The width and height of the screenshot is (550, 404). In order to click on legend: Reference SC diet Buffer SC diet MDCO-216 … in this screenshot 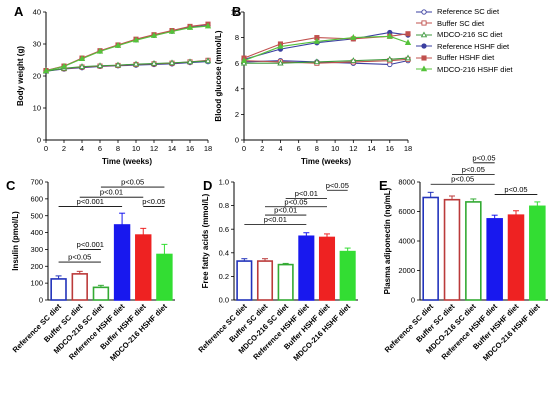, I will do `click(482, 40)`.